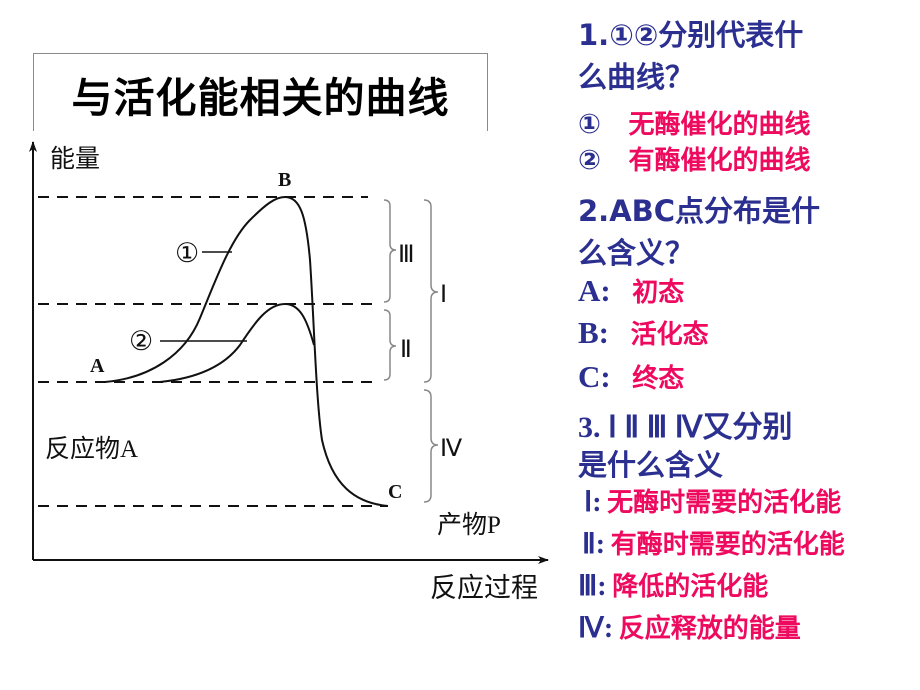 The image size is (920, 690). I want to click on brace-label-III: Ⅲ, so click(406, 255).